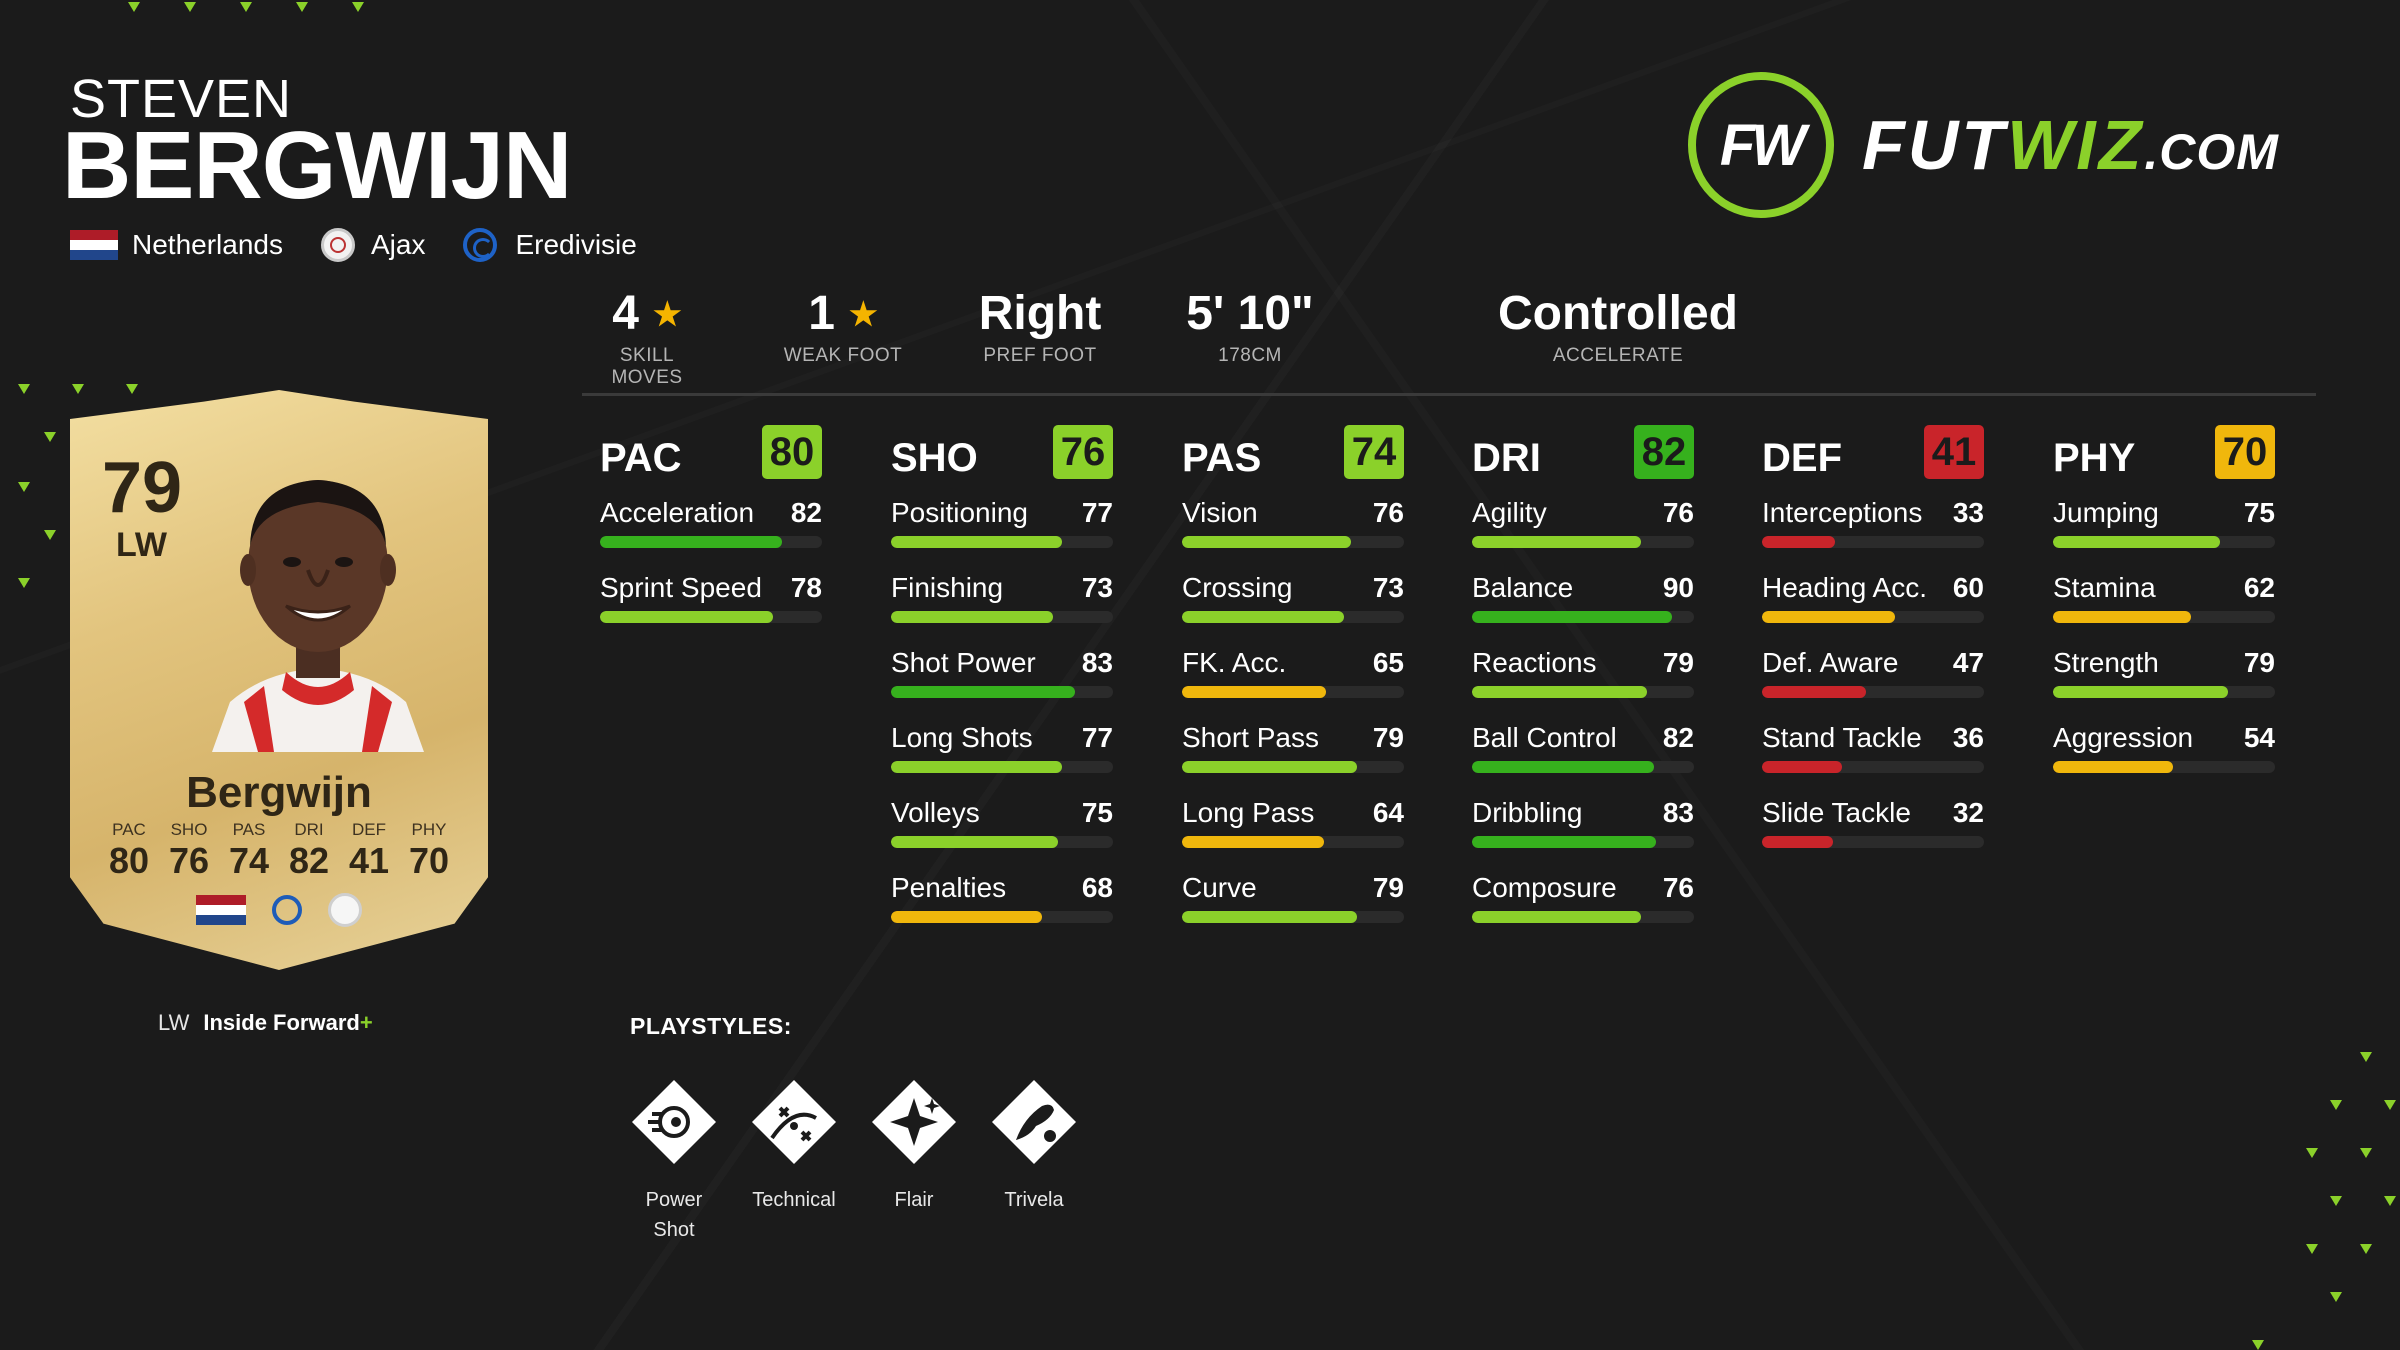  What do you see at coordinates (1544, 737) in the screenshot?
I see `attribute-name: Ball Control` at bounding box center [1544, 737].